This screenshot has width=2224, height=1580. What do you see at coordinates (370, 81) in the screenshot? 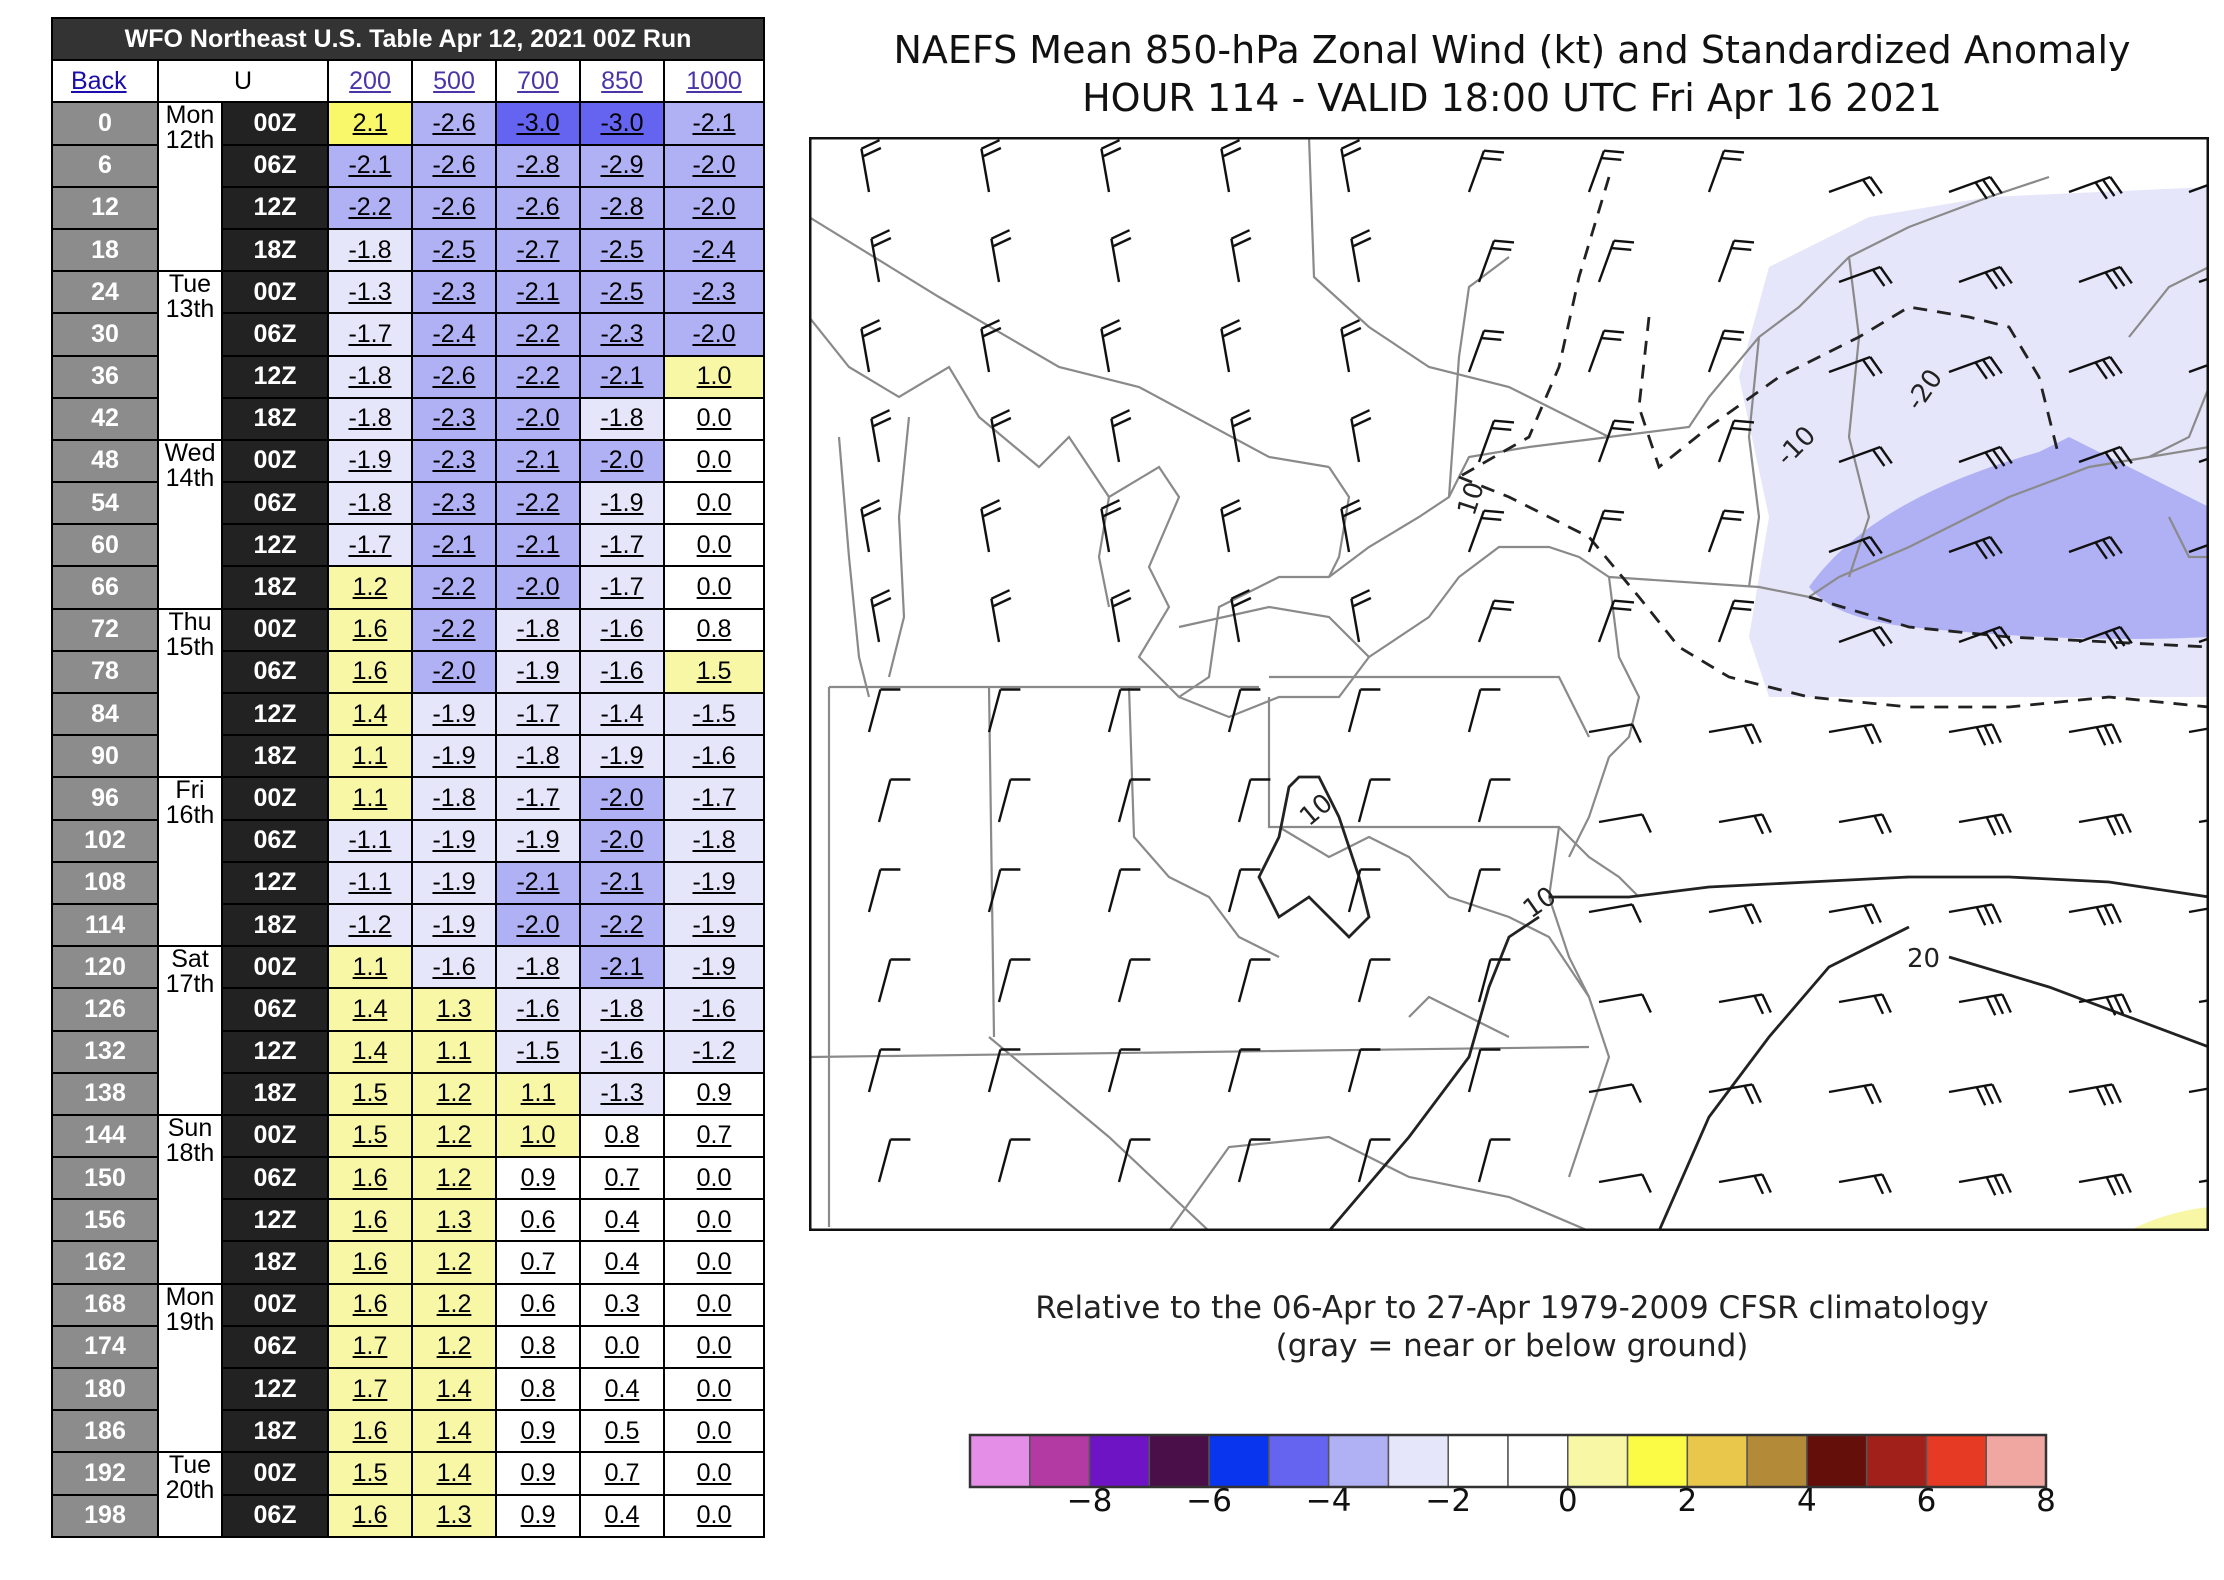
I see `level-200-link: 200` at bounding box center [370, 81].